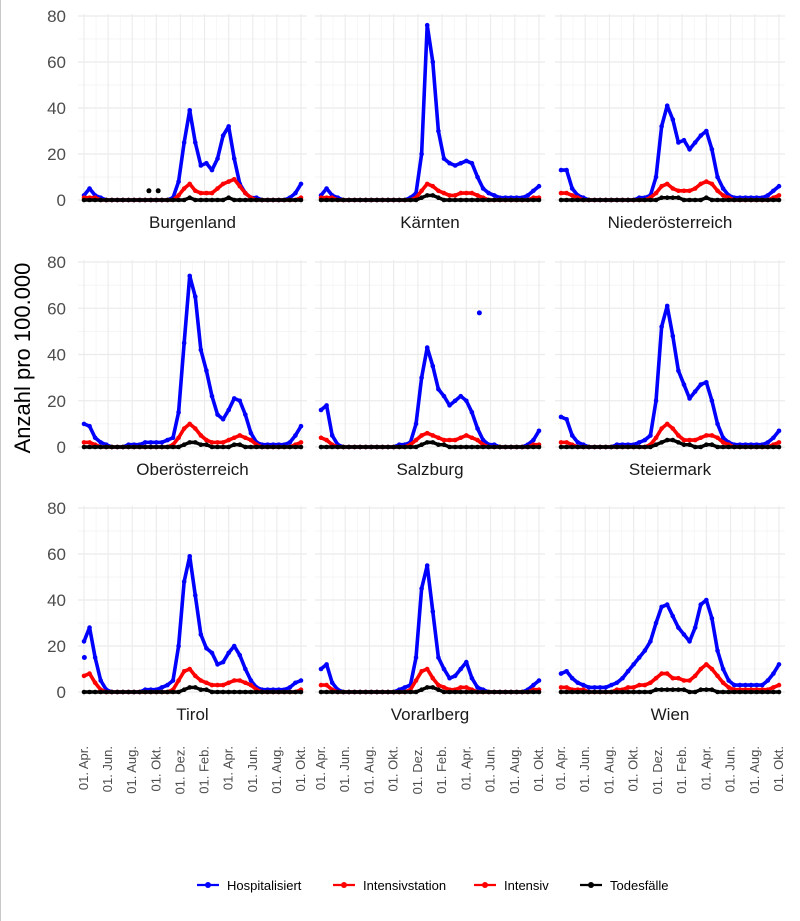 The width and height of the screenshot is (800, 921). What do you see at coordinates (670, 123) in the screenshot?
I see `panel-niederösterreich: Niederösterreich` at bounding box center [670, 123].